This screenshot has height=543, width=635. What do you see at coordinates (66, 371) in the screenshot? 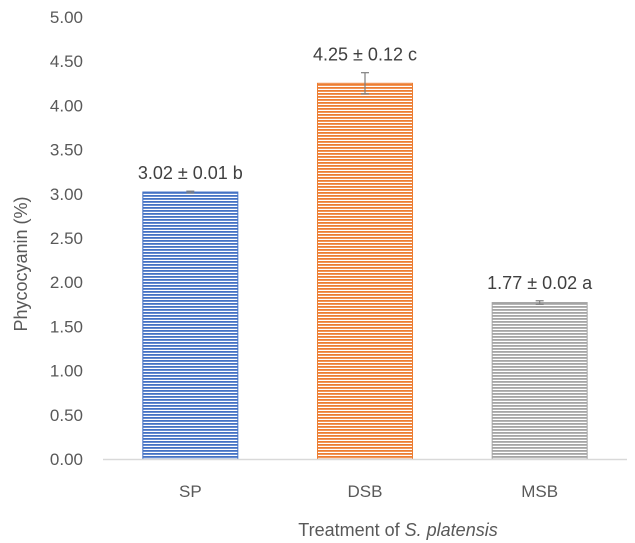
I see `y-tick-label: 1.00` at bounding box center [66, 371].